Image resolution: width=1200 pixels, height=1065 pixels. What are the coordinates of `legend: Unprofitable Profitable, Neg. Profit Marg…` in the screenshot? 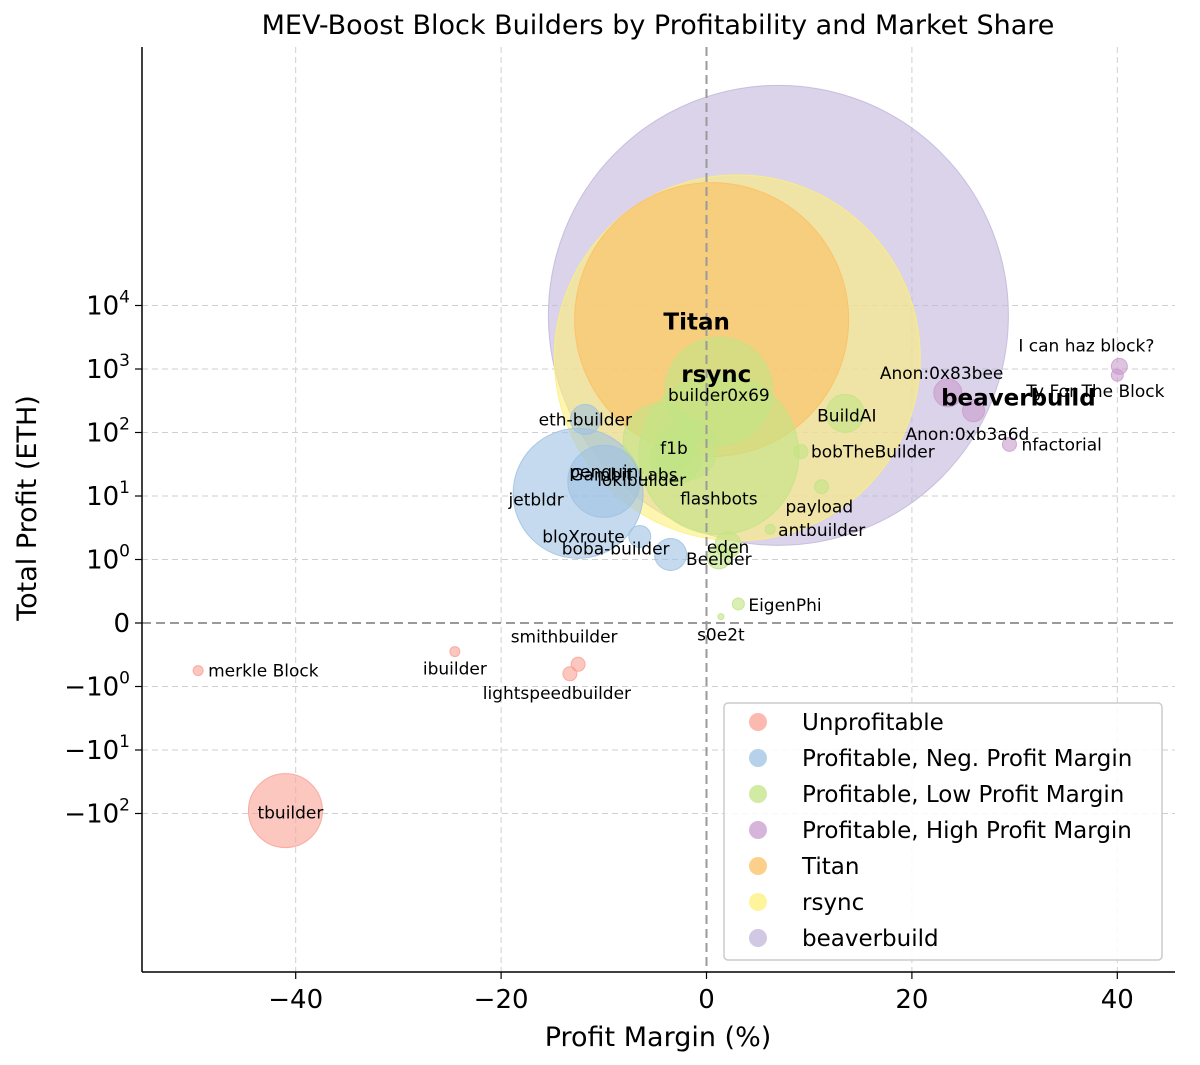 It's located at (943, 831).